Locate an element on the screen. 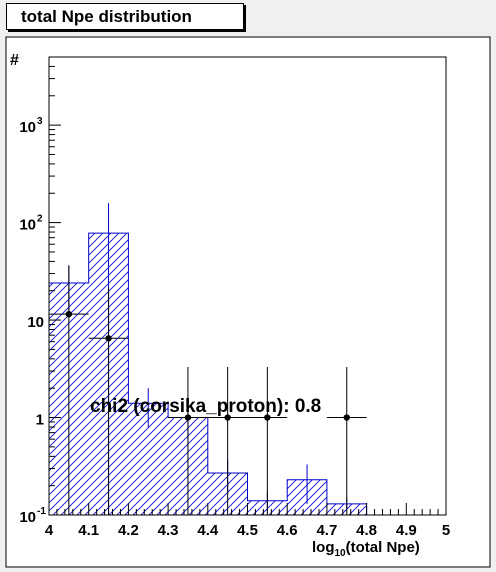 This screenshot has height=572, width=496. x-tick-label: 4.7 is located at coordinates (326, 530).